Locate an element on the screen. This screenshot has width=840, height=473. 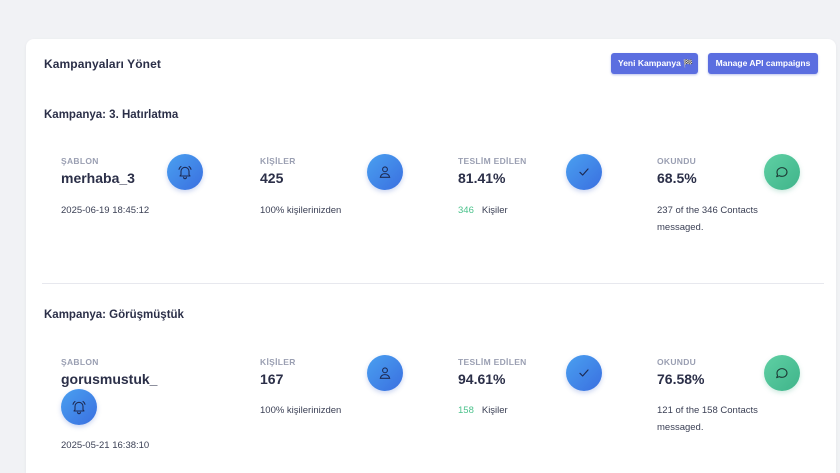
delivered-stat: TESLİM EDİLEN 81.41% is located at coordinates (553, 171).